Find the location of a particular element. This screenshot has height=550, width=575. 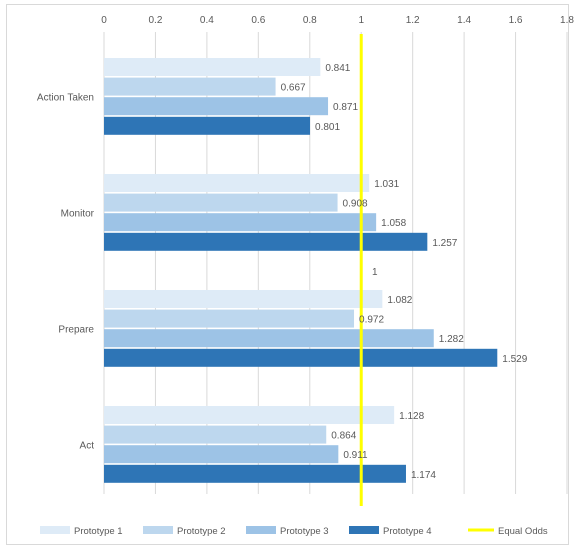

data-label: 0.841 is located at coordinates (337, 68).